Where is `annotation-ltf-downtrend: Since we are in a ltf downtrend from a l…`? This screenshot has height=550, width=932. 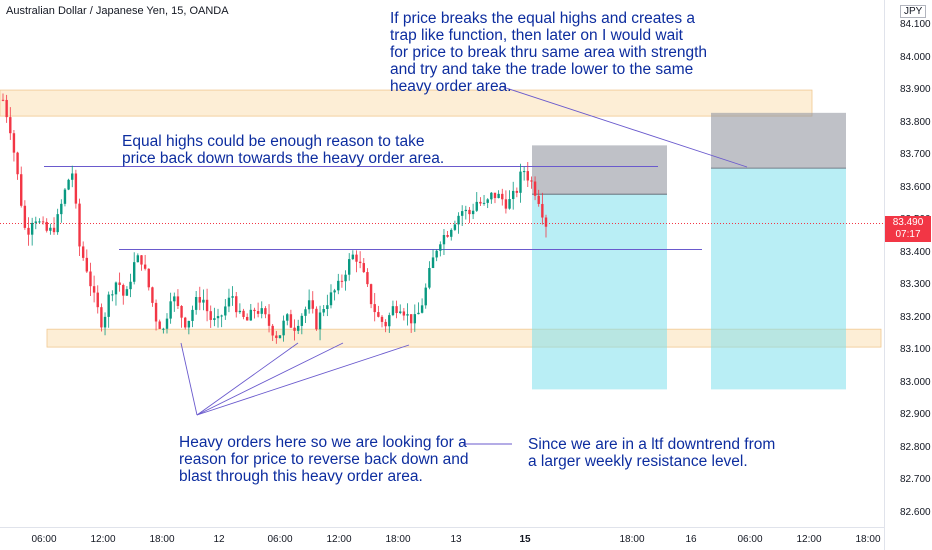
annotation-ltf-downtrend: Since we are in a ltf downtrend from a l… is located at coordinates (652, 453).